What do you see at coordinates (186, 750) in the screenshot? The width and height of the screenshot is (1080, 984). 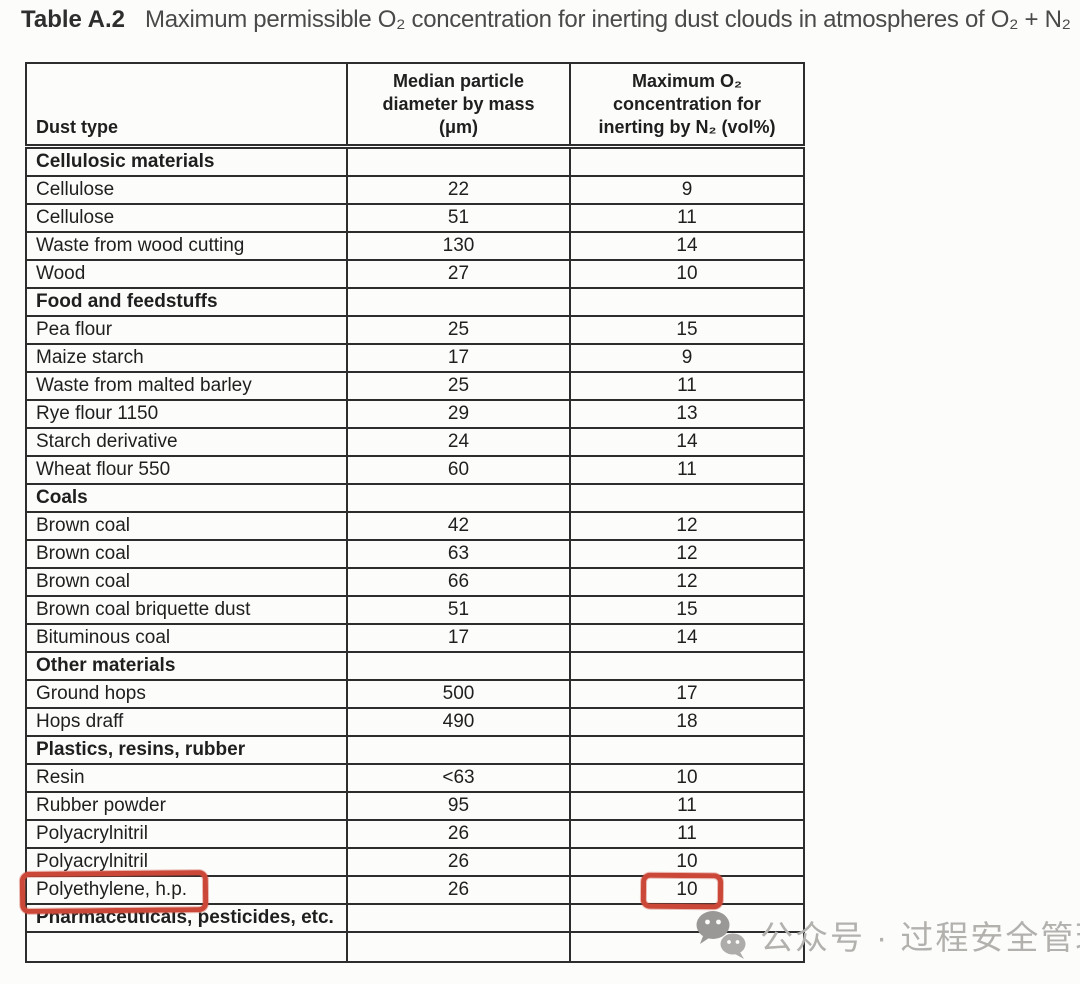 I see `section-label-cell: Plastics, resins, rubber` at bounding box center [186, 750].